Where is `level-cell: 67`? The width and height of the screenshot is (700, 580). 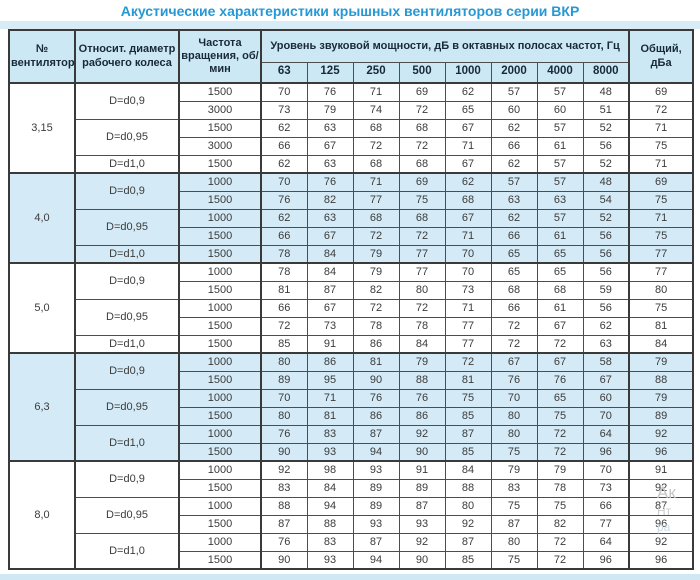
level-cell: 67 is located at coordinates (560, 362).